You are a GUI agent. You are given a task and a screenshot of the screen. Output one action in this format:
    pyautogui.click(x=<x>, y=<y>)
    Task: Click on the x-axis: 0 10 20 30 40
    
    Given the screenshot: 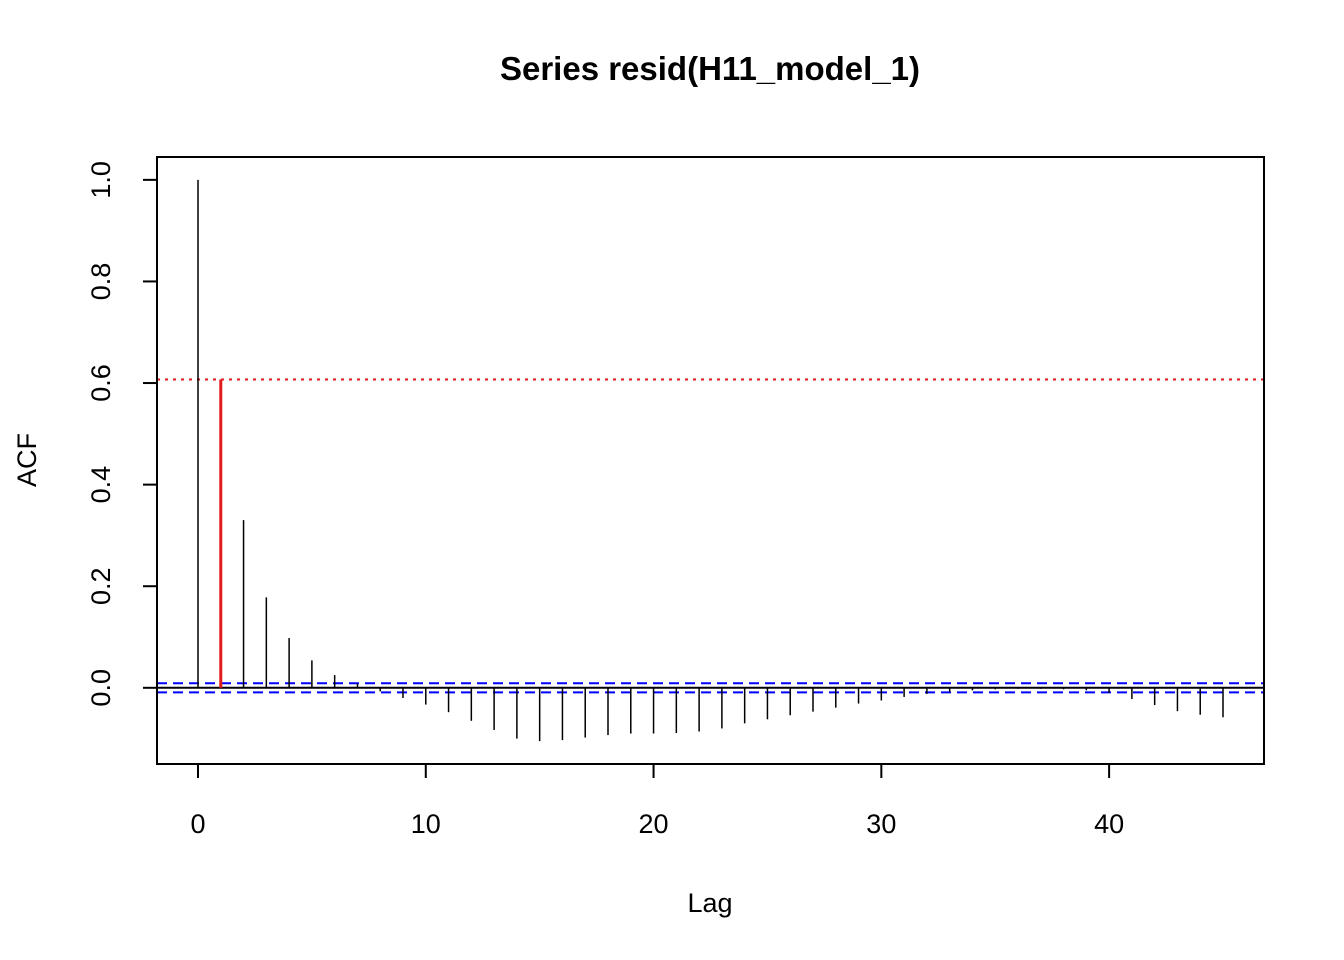 What is the action you would take?
    pyautogui.click(x=657, y=801)
    